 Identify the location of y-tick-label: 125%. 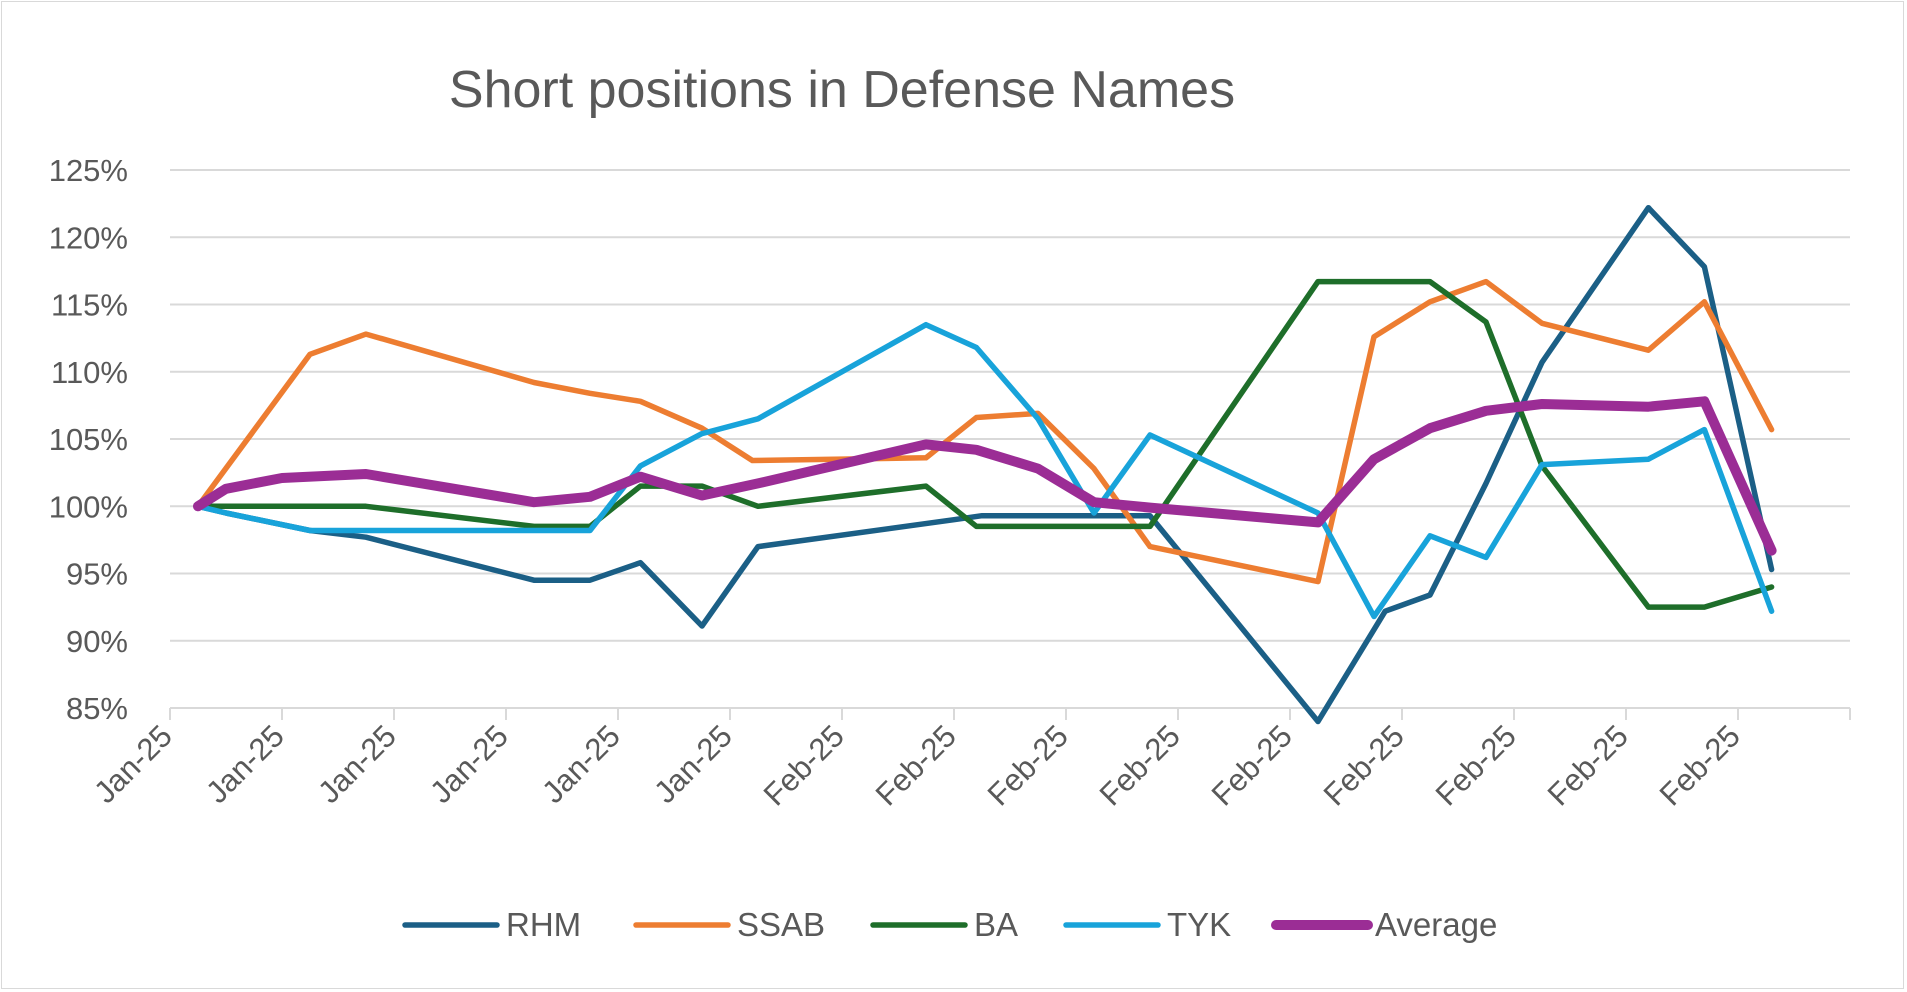
(88, 170).